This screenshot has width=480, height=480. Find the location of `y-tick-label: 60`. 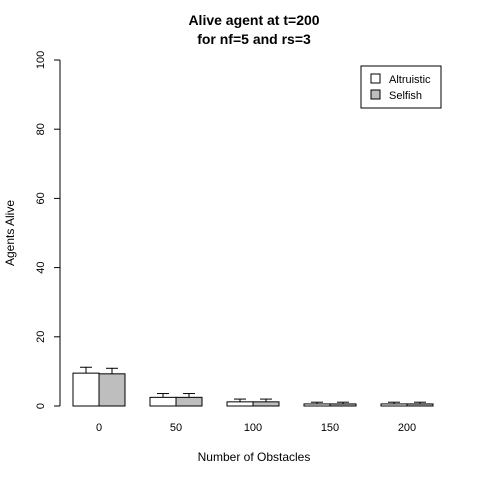

y-tick-label: 60 is located at coordinates (41, 198).